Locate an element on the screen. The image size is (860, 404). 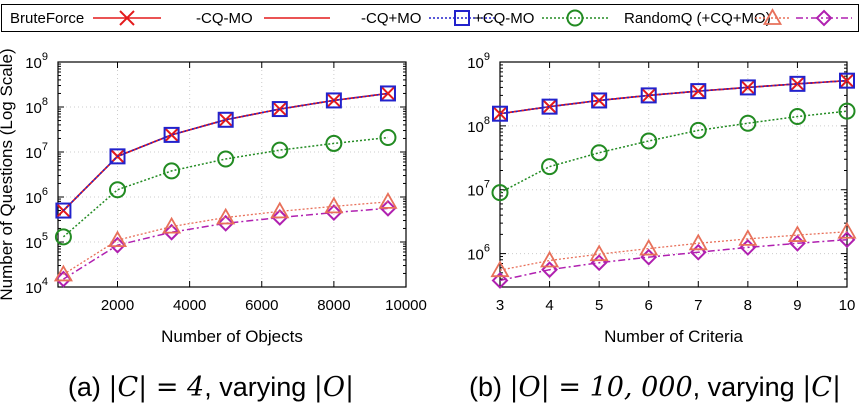
y-tick-label: 10⁹ is located at coordinates (478, 61).